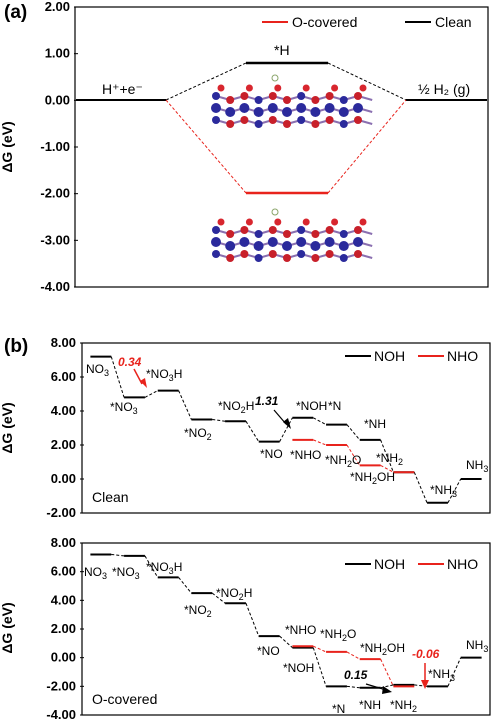 This screenshot has width=492, height=723. What do you see at coordinates (143, 383) in the screenshot?
I see `arrowhead-clean-red` at bounding box center [143, 383].